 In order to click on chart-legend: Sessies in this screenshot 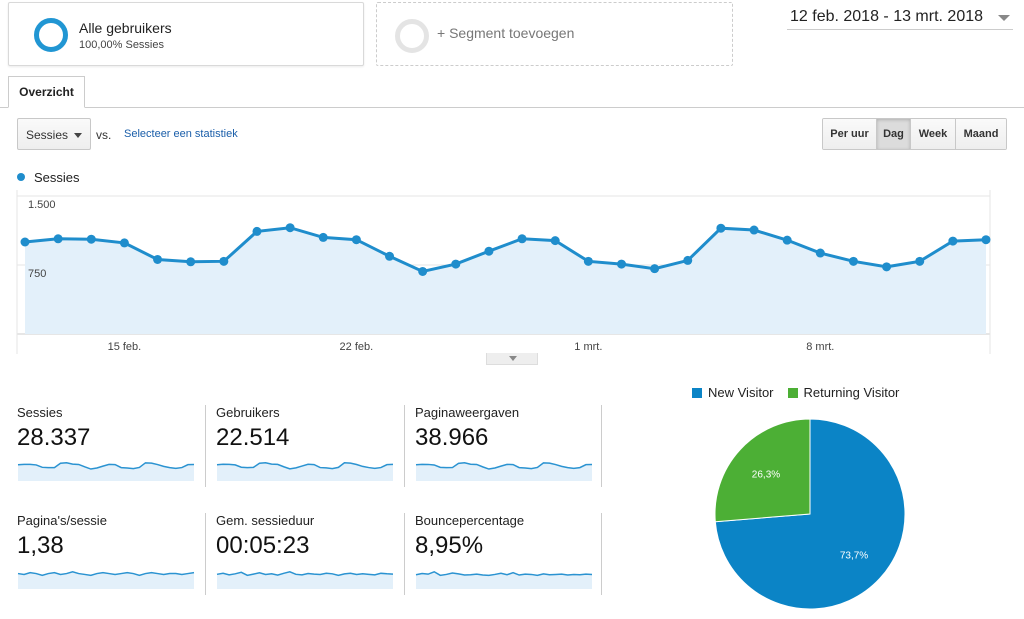, I will do `click(48, 177)`.